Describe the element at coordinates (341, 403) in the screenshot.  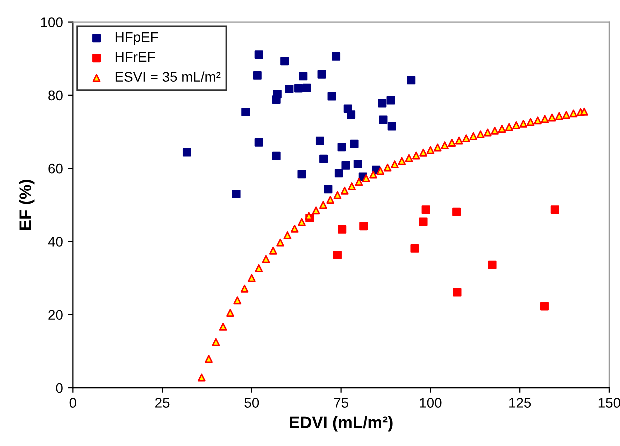
I see `x-tick-label: 75` at that location.